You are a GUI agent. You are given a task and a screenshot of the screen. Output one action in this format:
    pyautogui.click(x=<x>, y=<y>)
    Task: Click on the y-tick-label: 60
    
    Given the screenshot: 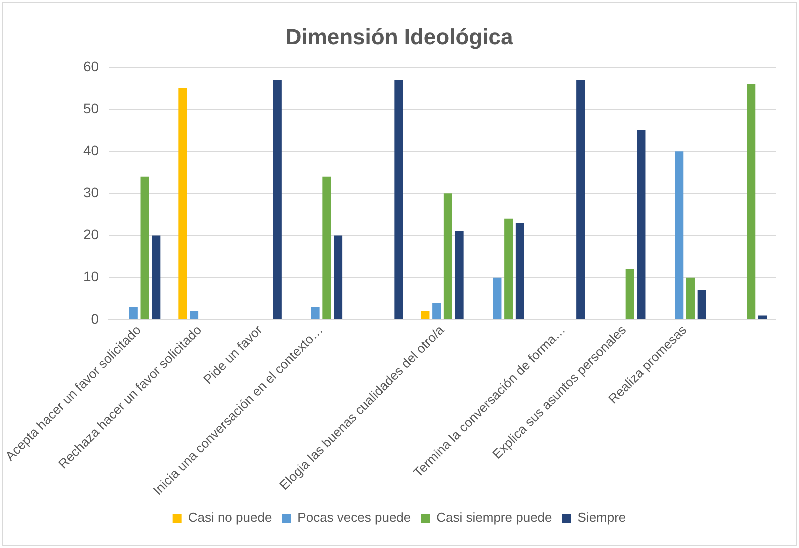 What is the action you would take?
    pyautogui.click(x=91, y=66)
    